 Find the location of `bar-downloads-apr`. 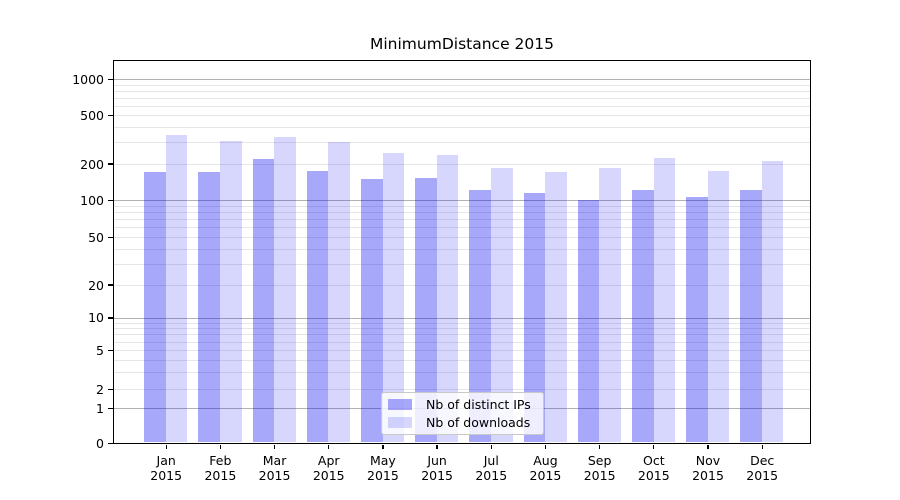

bar-downloads-apr is located at coordinates (339, 292).